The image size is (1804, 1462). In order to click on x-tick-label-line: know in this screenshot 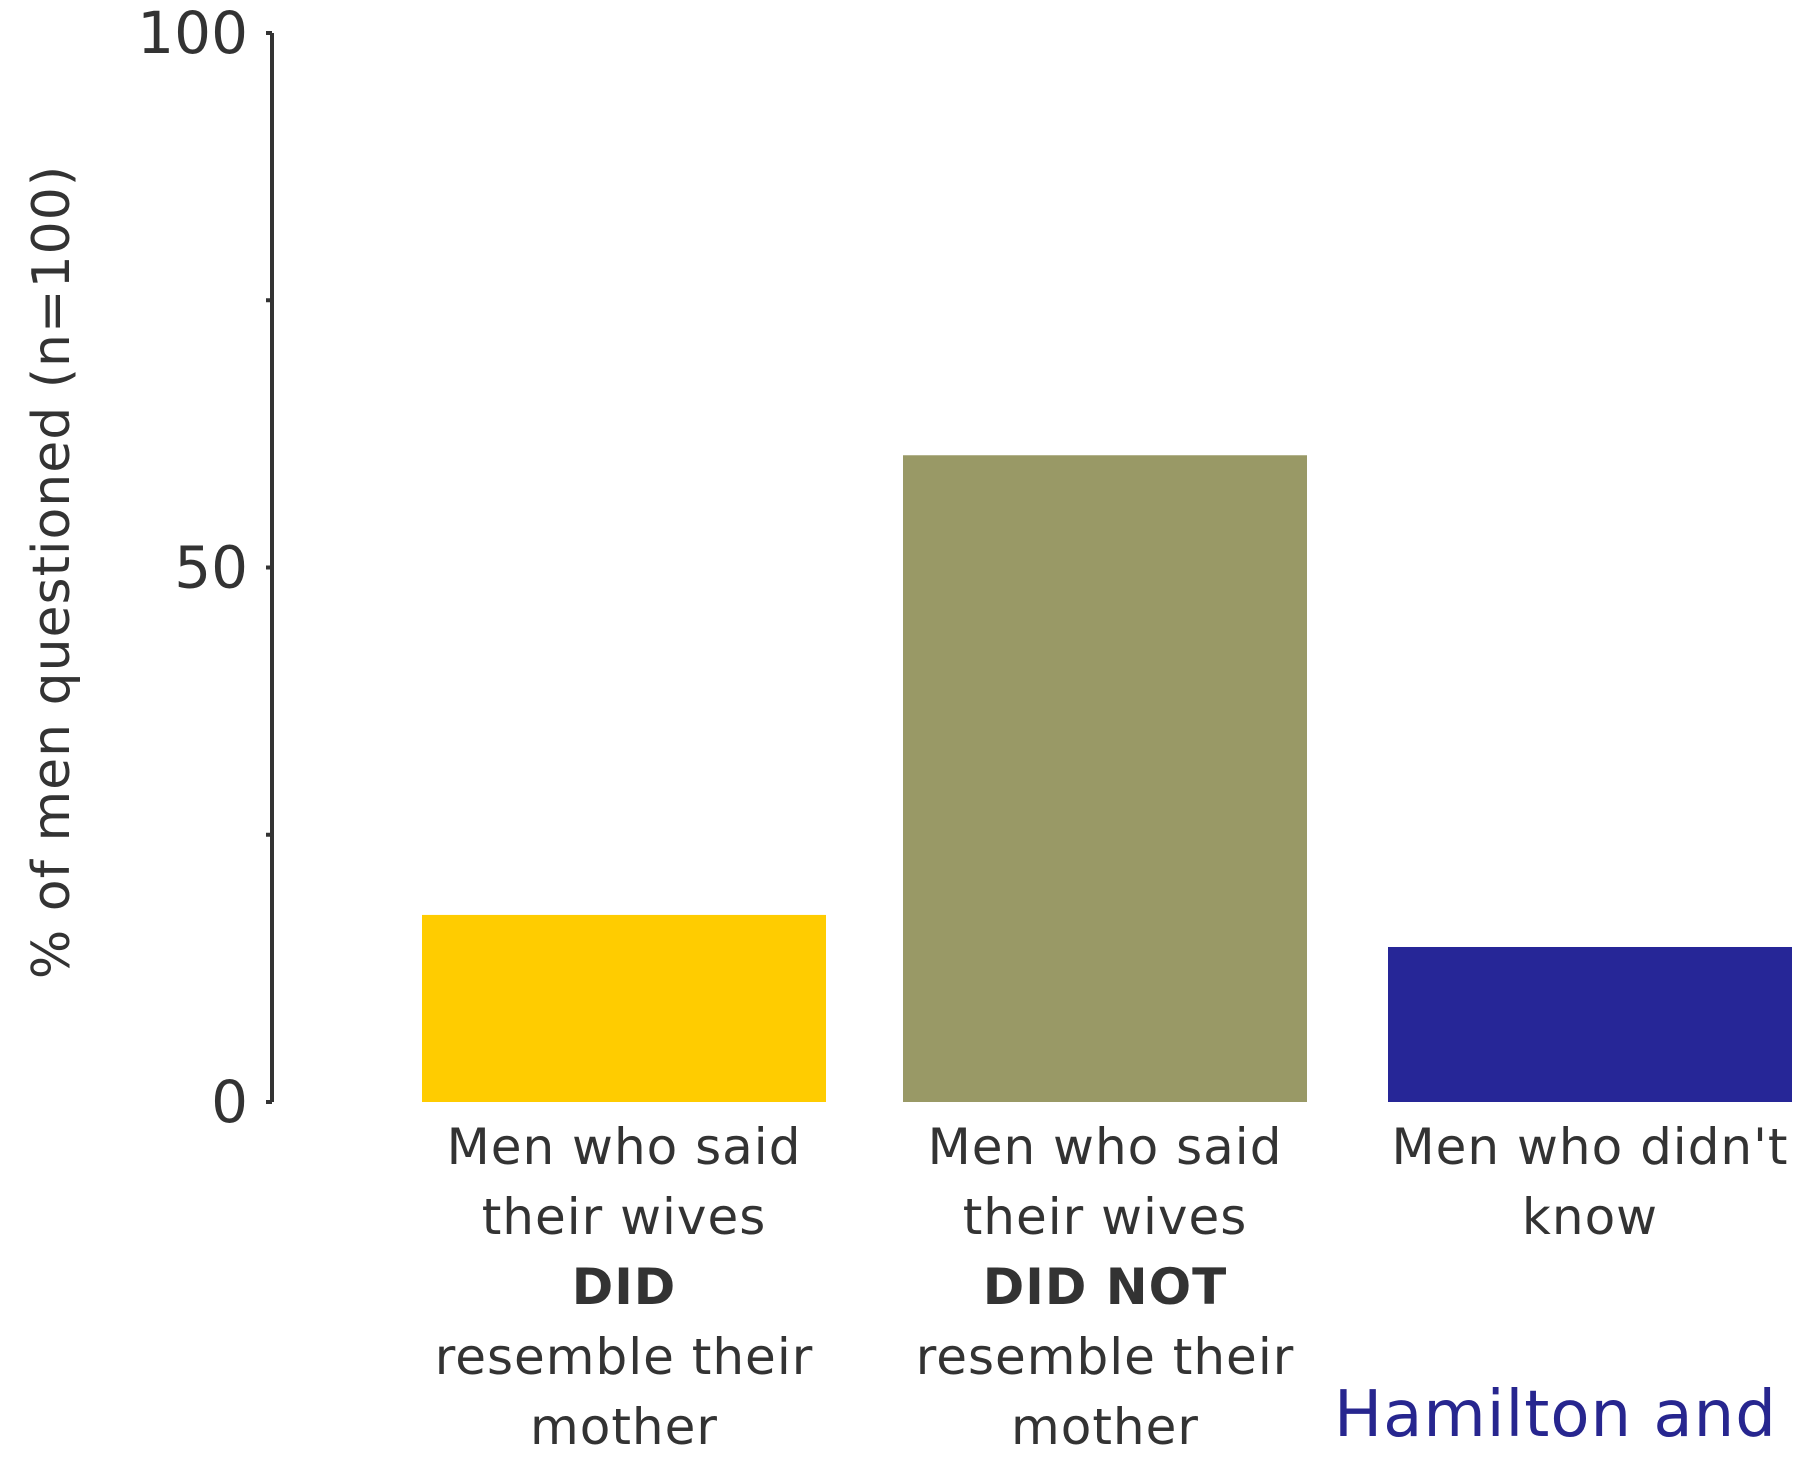, I will do `click(1587, 1217)`.